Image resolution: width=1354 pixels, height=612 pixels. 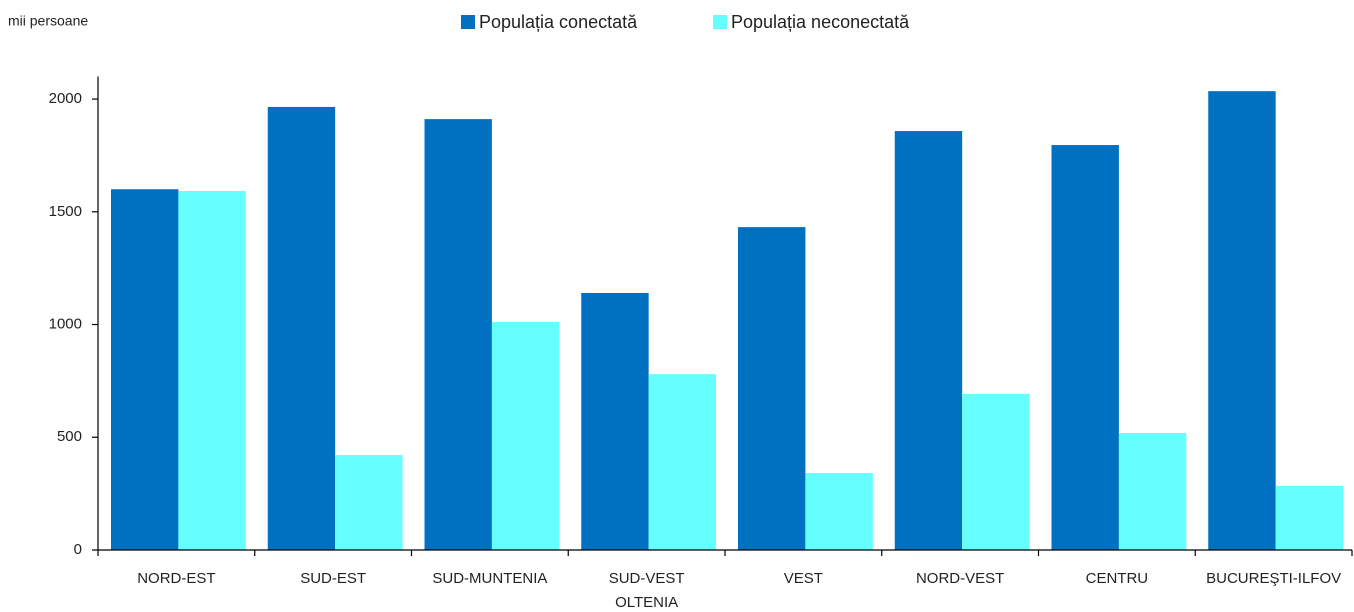 What do you see at coordinates (176, 578) in the screenshot?
I see `x-tick-label: NORD-EST` at bounding box center [176, 578].